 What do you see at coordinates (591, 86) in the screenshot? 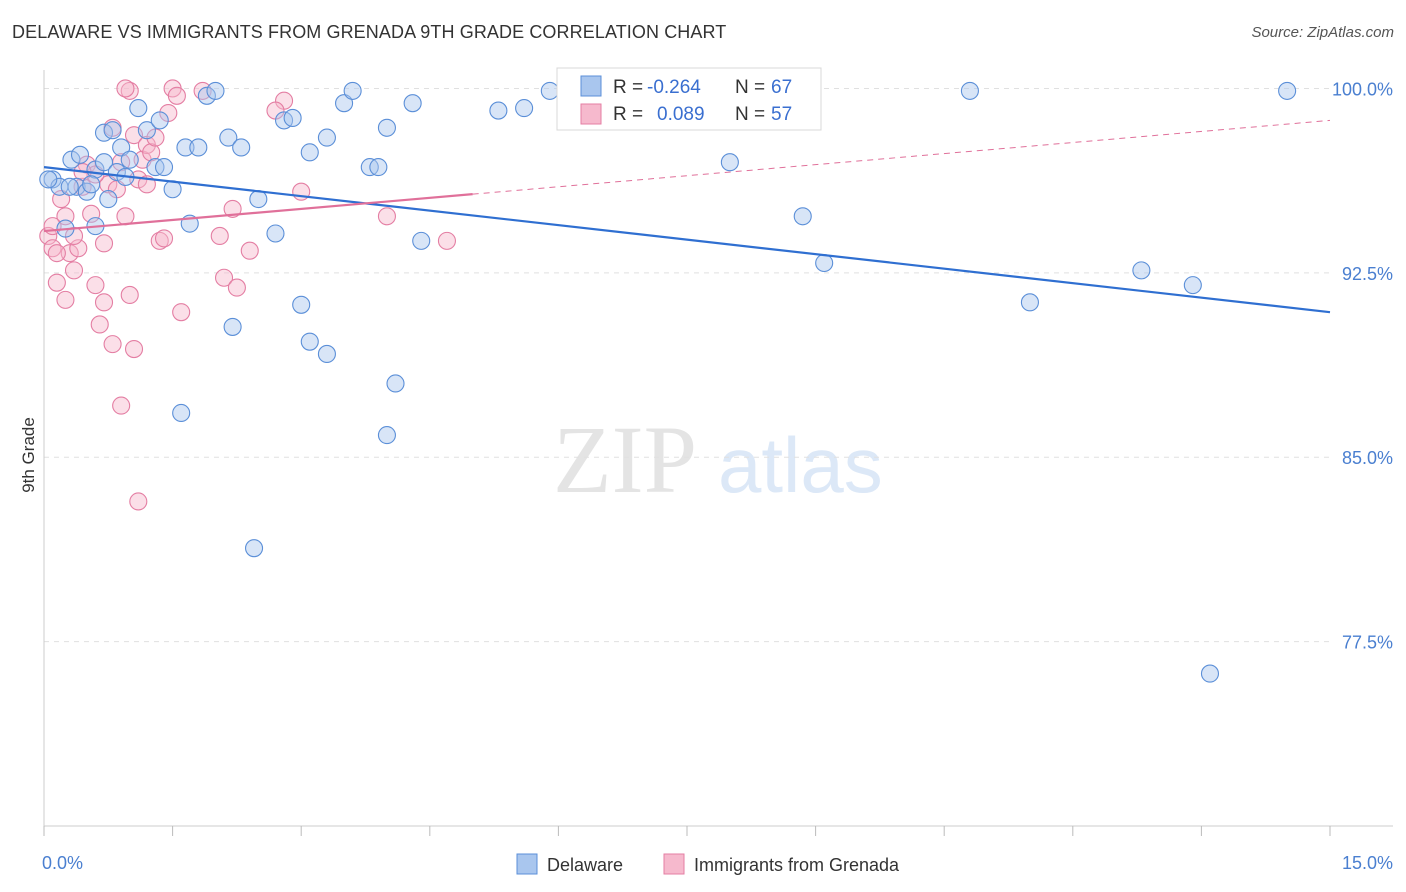
I see `legend-swatch-blue` at bounding box center [591, 86].